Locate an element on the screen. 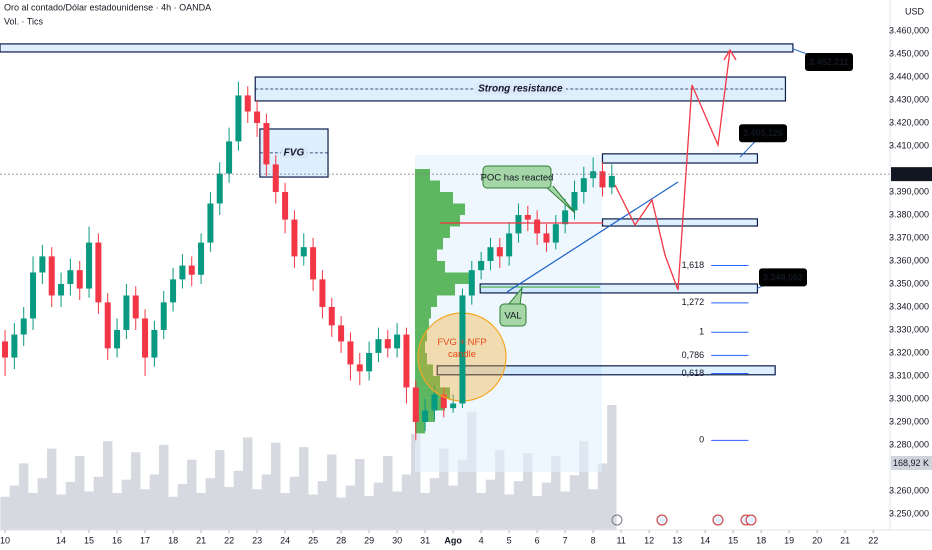  projection-path is located at coordinates (672, 170).